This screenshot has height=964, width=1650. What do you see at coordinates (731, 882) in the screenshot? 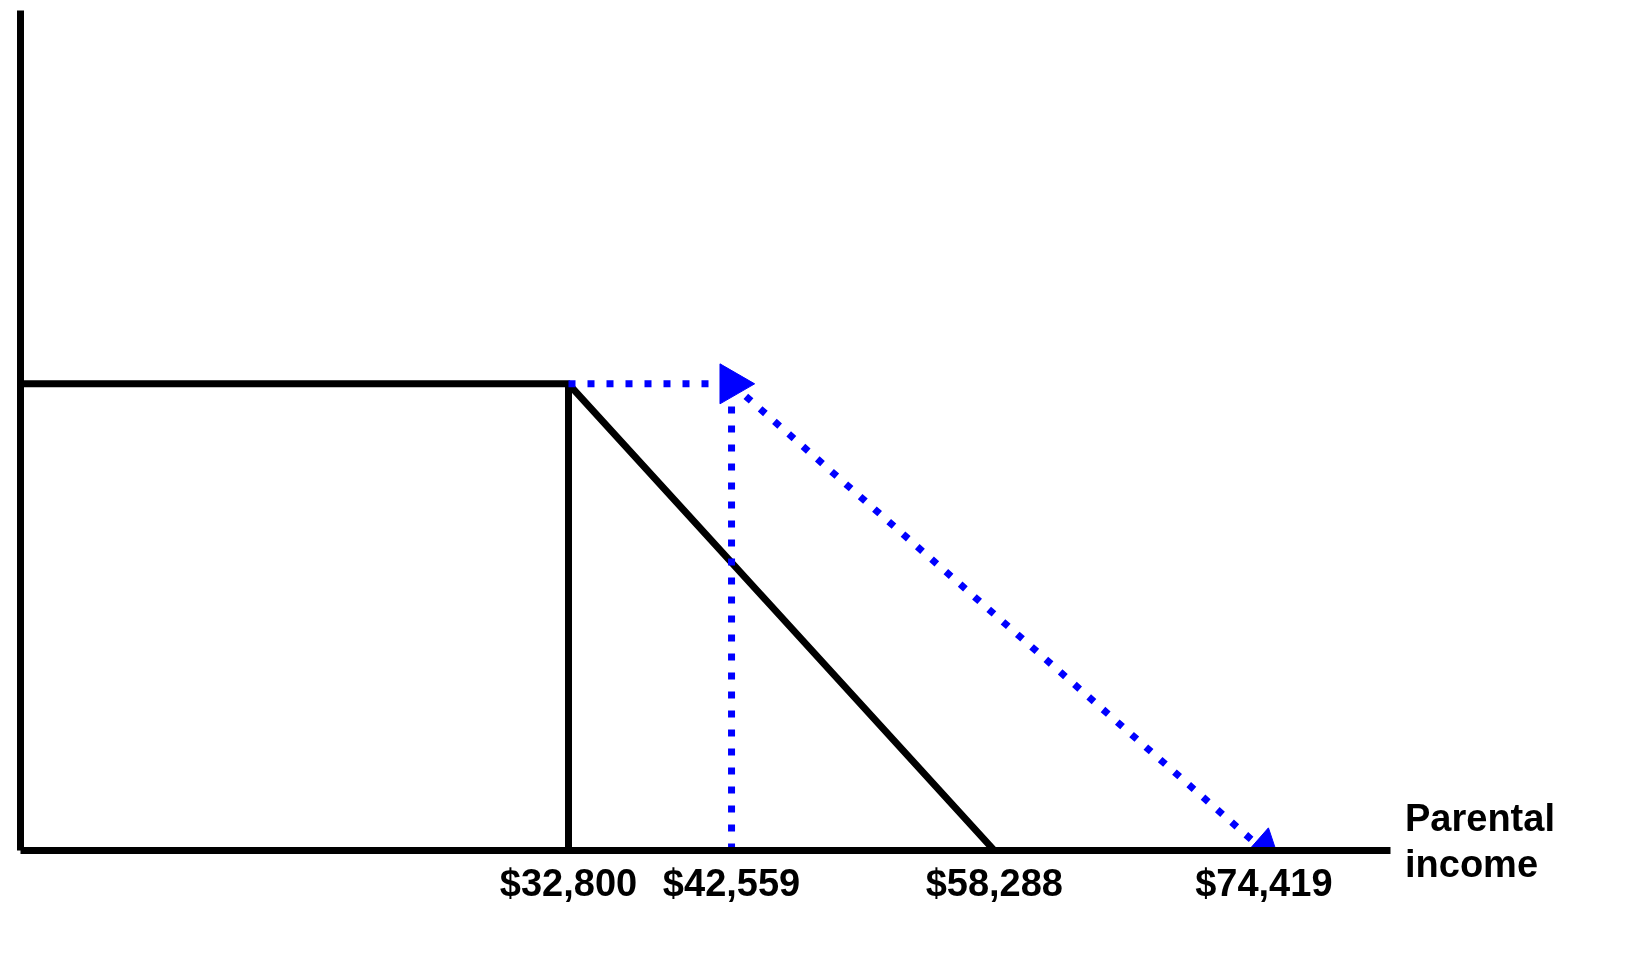
I see `x-tick-label: $42,559` at bounding box center [731, 882].